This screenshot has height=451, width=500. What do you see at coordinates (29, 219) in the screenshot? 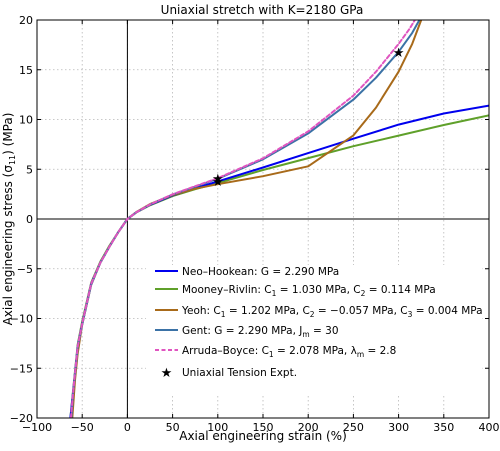
I see `y-tick-label: 0` at bounding box center [29, 219].